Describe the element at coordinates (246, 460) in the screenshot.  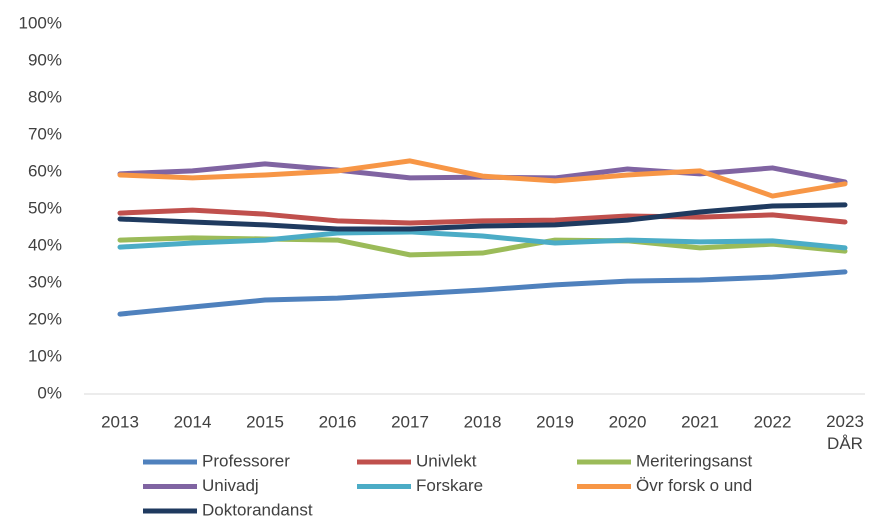
I see `legend-label: Professorer` at that location.